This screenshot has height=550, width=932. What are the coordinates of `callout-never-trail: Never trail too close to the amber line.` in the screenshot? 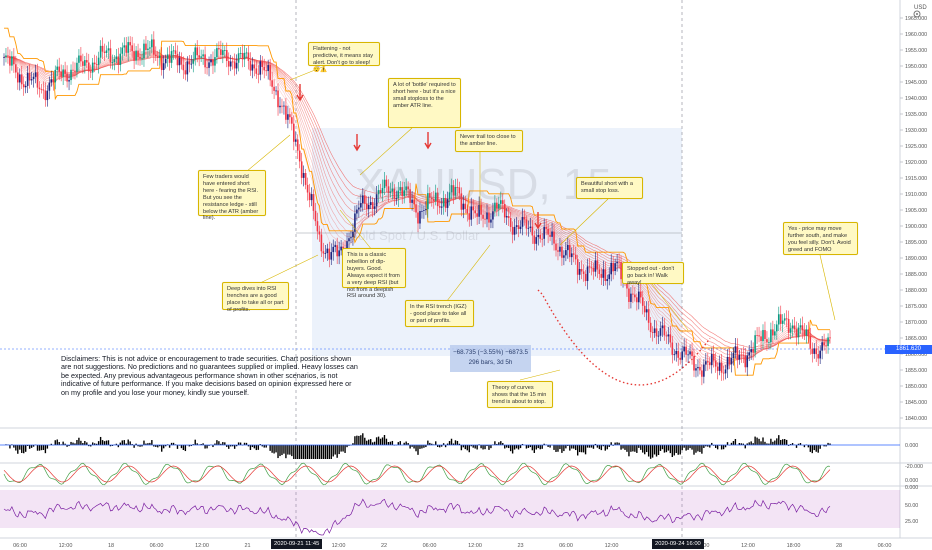 It's located at (489, 141).